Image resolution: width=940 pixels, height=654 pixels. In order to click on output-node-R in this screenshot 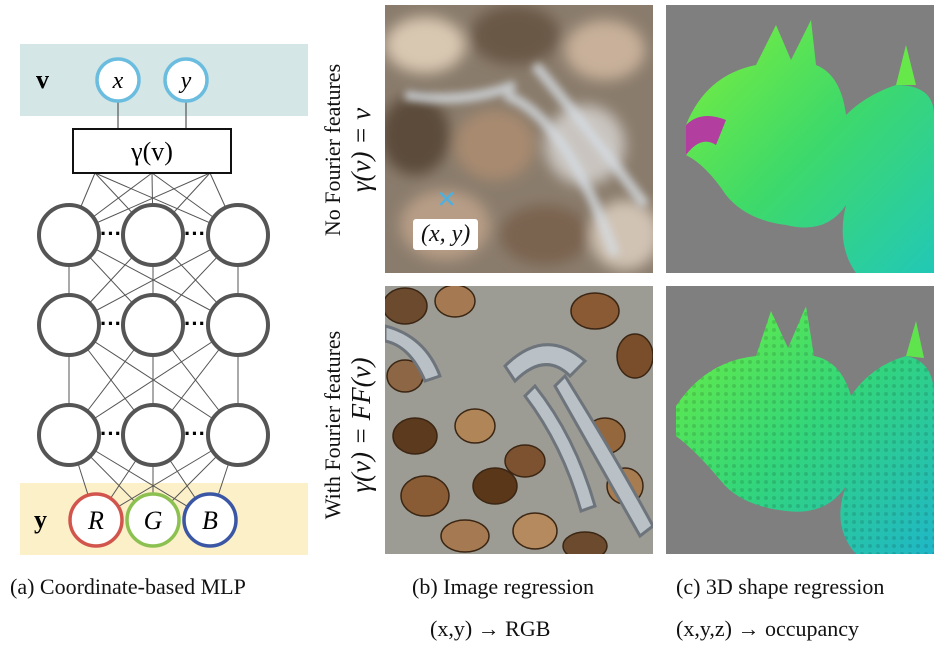, I will do `click(96, 520)`.